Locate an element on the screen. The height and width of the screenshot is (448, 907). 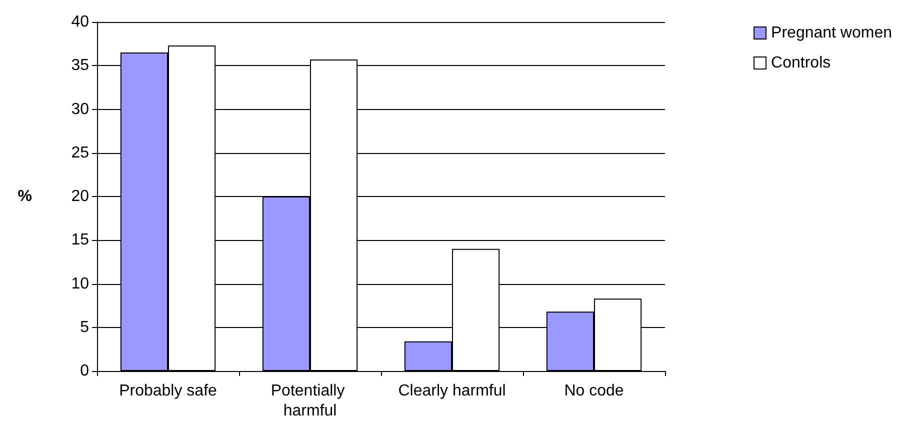
y-axis-title: % is located at coordinates (25, 196).